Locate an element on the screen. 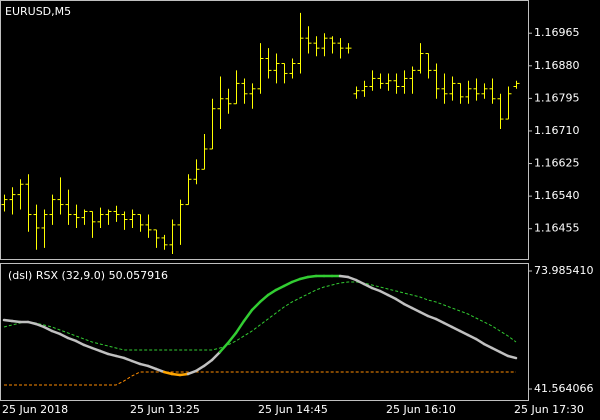 The image size is (600, 420). y-tick-label: 73.985410 is located at coordinates (564, 270).